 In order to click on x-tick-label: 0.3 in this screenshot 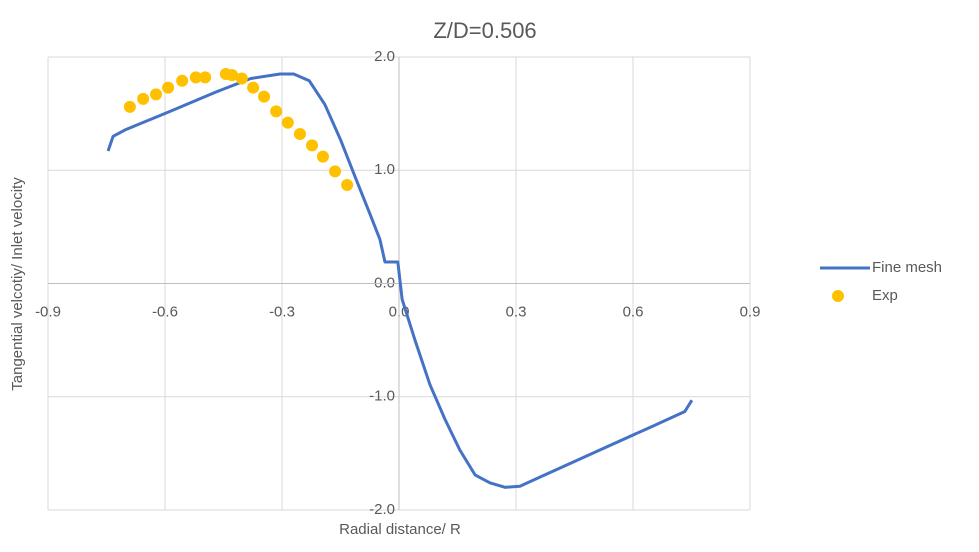, I will do `click(516, 311)`.